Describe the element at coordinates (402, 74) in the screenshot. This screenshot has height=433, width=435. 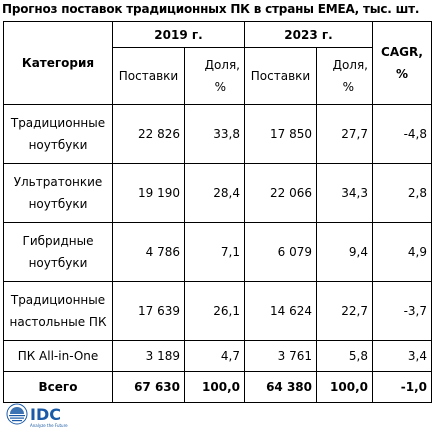
I see `header-cagr-line2: %` at that location.